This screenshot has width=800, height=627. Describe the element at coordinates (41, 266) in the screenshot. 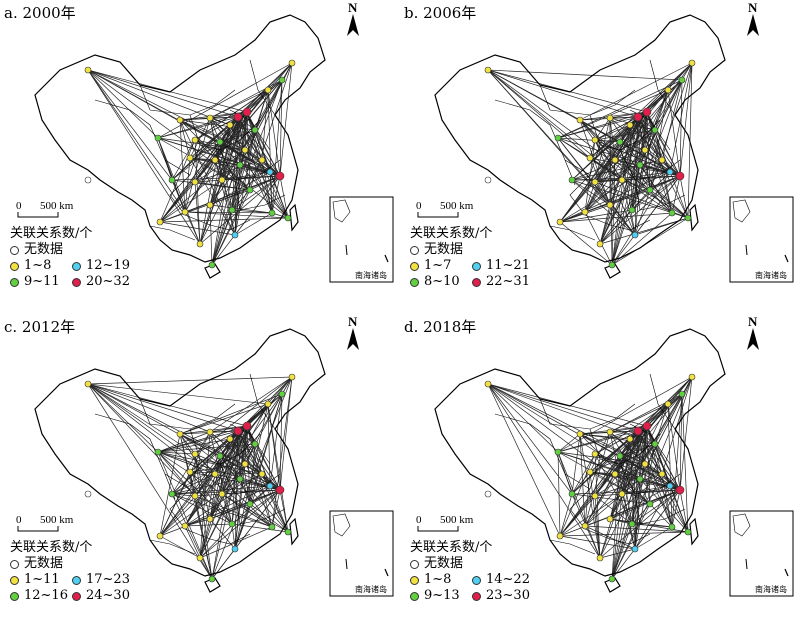

I see `legend-item: 1~8` at that location.